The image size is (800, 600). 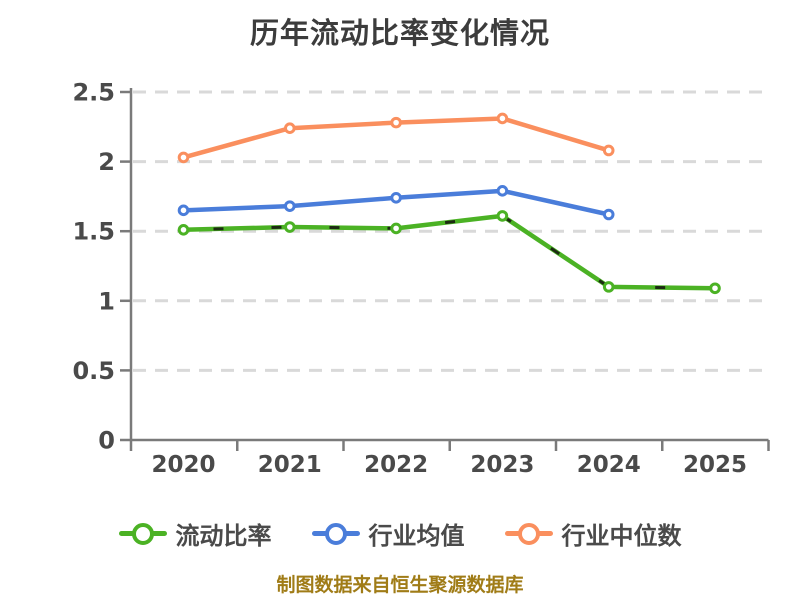 What do you see at coordinates (621, 536) in the screenshot?
I see `legend-label: 行业中位数` at bounding box center [621, 536].